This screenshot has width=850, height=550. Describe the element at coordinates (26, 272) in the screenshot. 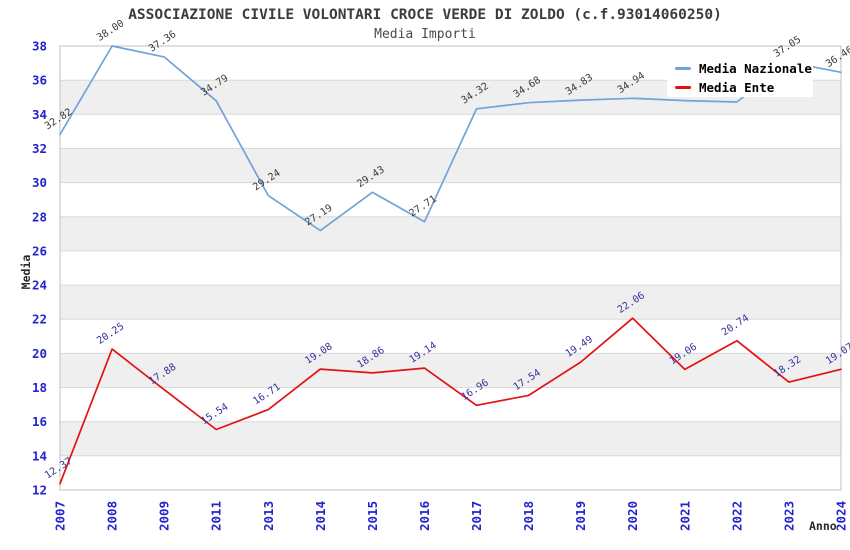

I see `y-axis-title: Media` at that location.